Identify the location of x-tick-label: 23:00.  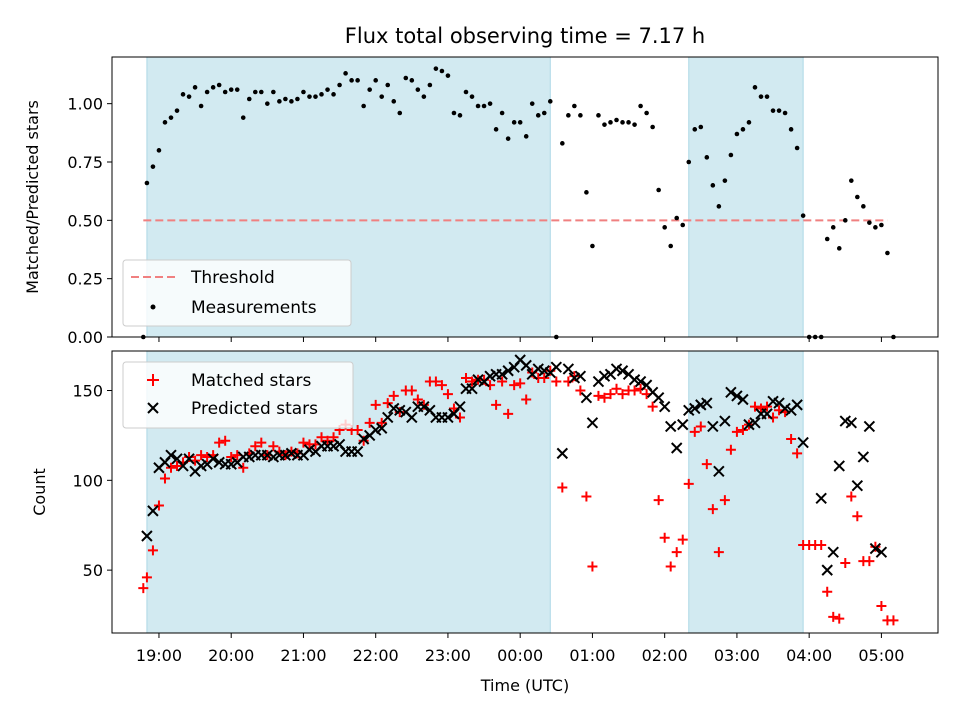
(448, 655).